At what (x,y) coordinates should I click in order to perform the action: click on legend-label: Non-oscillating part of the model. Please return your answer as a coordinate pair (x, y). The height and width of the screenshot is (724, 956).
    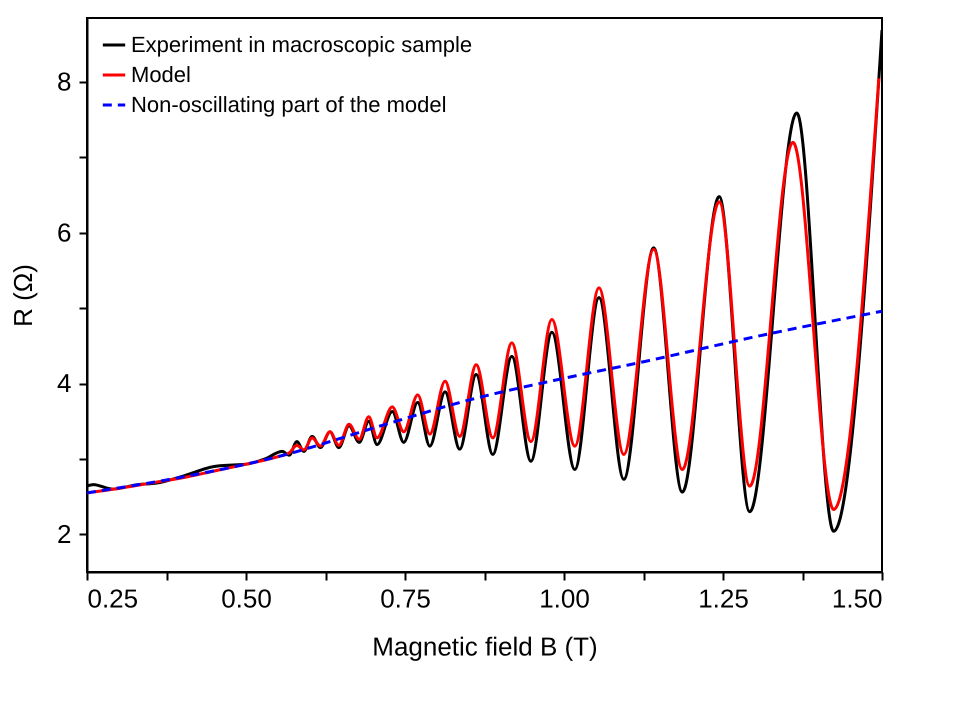
    Looking at the image, I should click on (288, 104).